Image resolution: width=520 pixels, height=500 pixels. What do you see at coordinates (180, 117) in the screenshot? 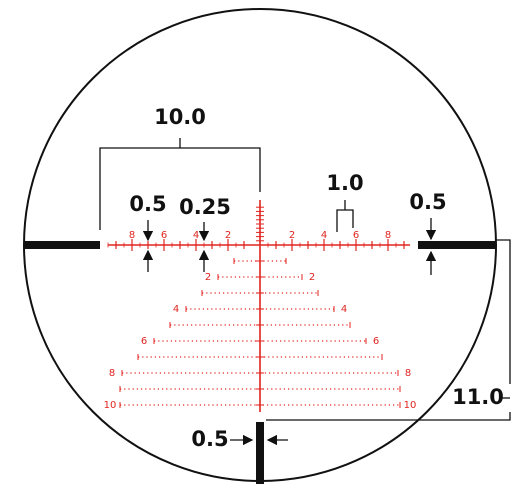
I see `label: 10.0` at bounding box center [180, 117].